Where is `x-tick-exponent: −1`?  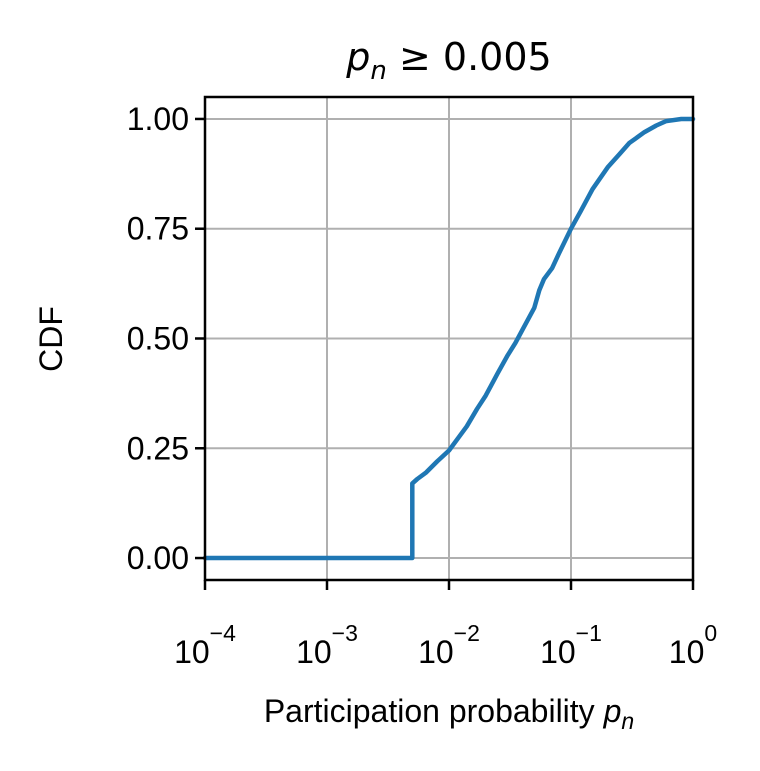 x-tick-exponent: −1 is located at coordinates (589, 633).